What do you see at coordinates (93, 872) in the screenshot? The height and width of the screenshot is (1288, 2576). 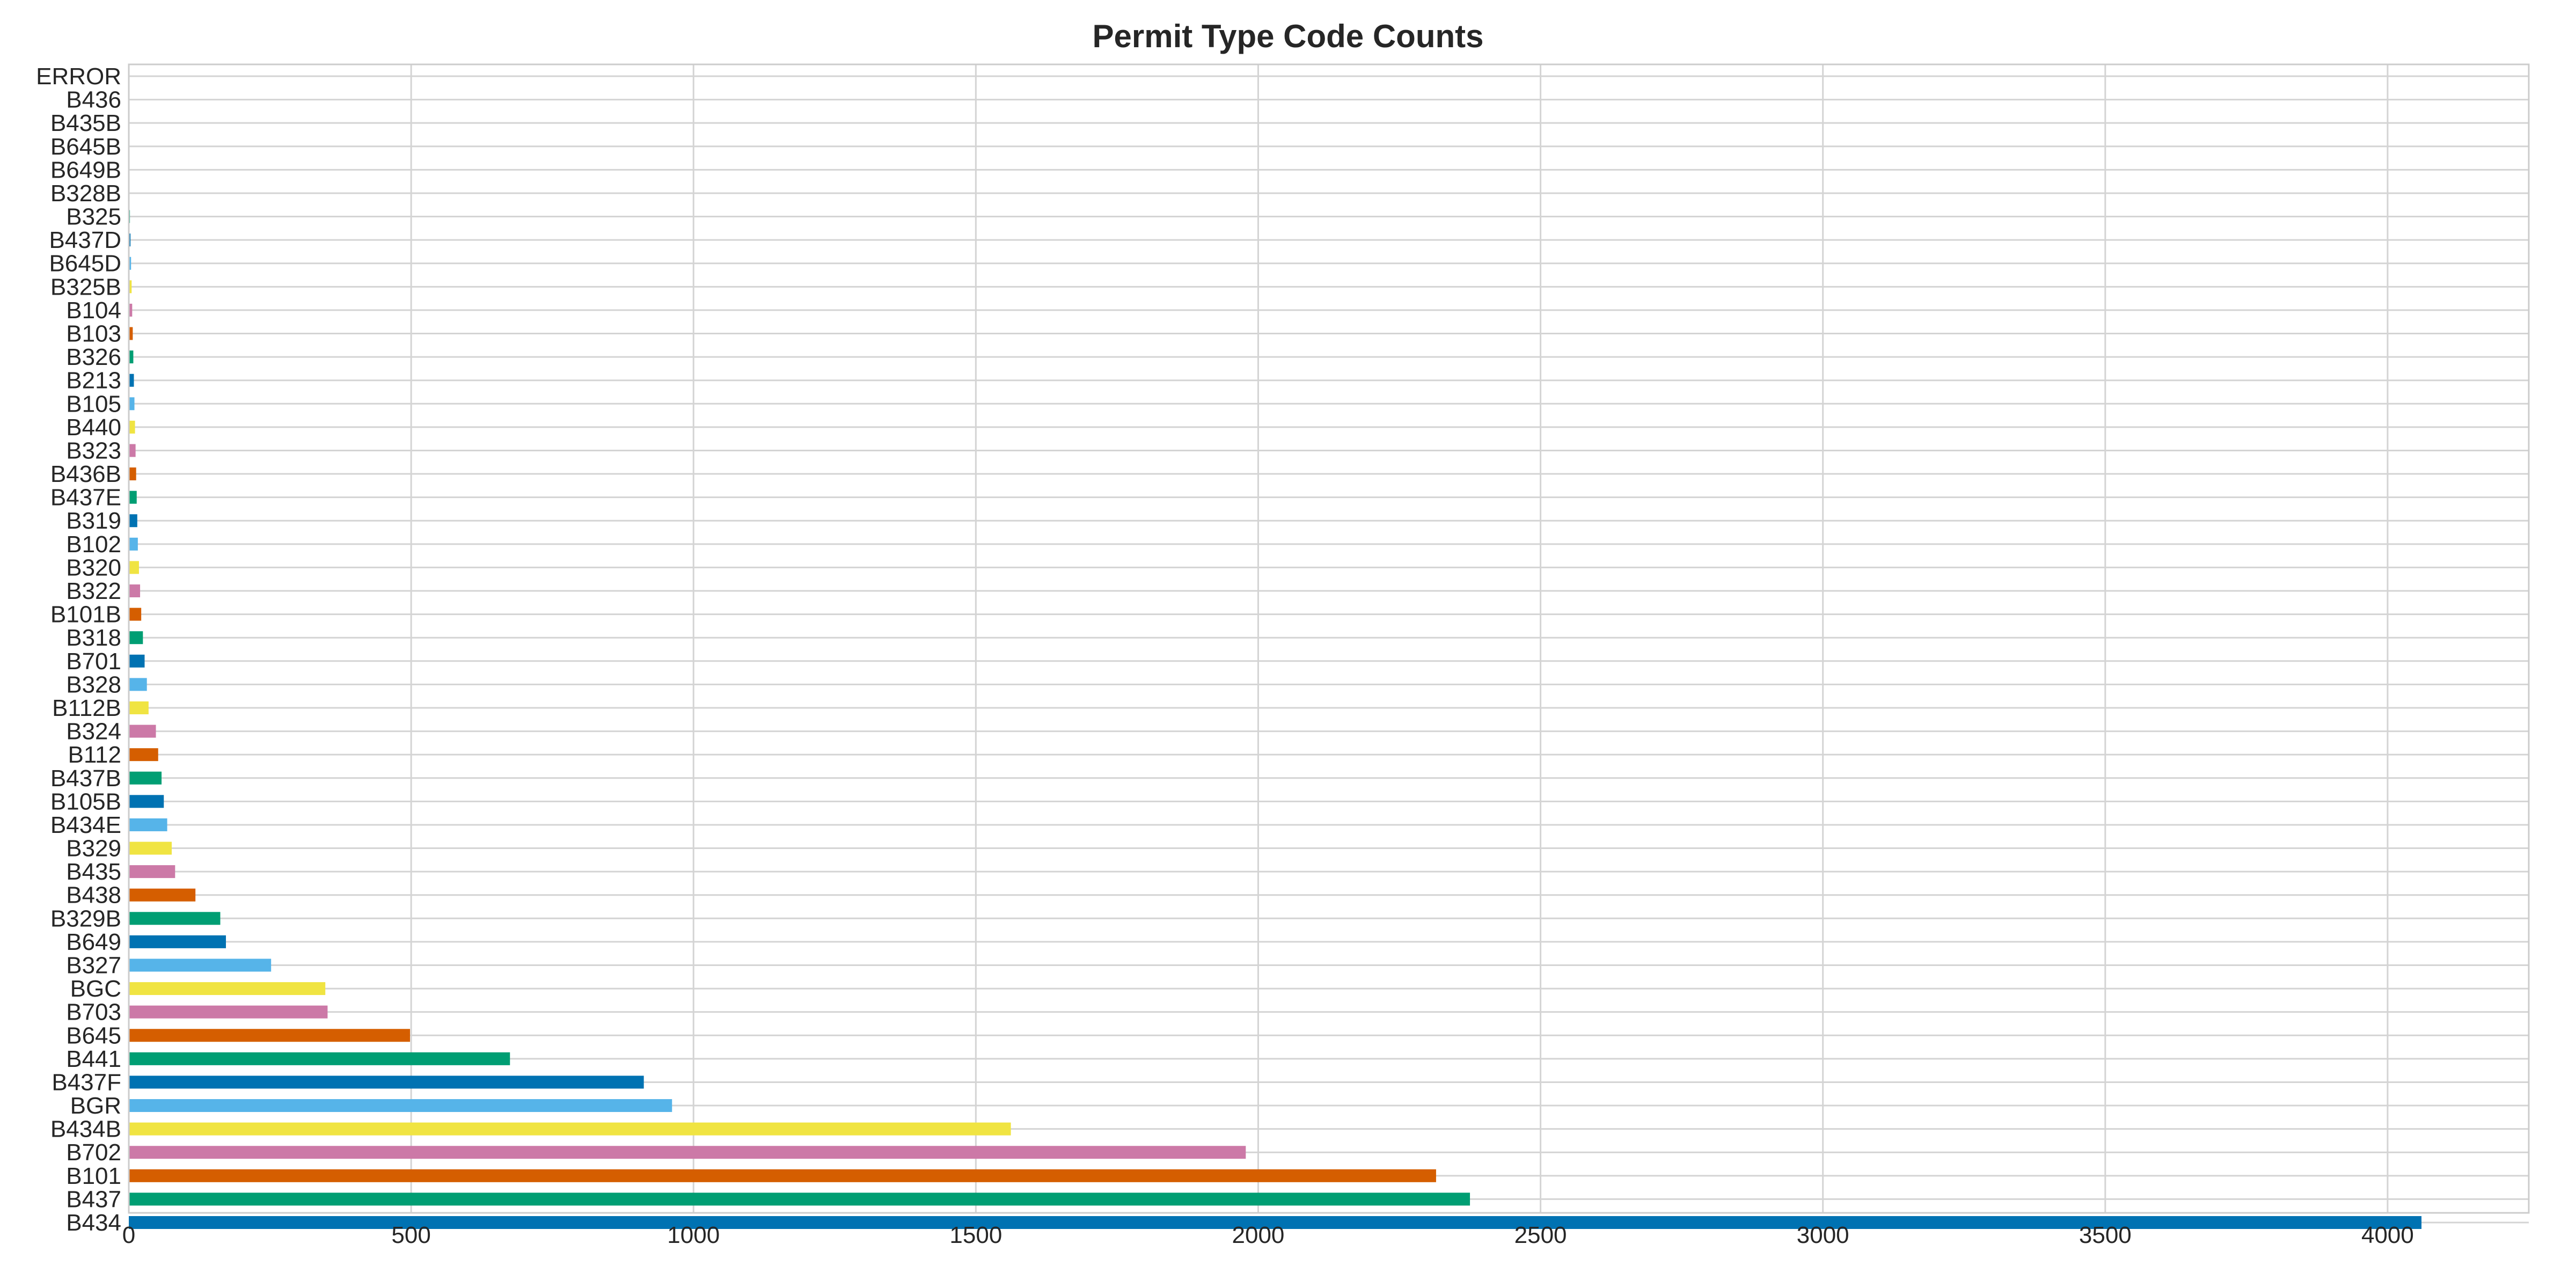 I see `y-tick-label: B435` at bounding box center [93, 872].